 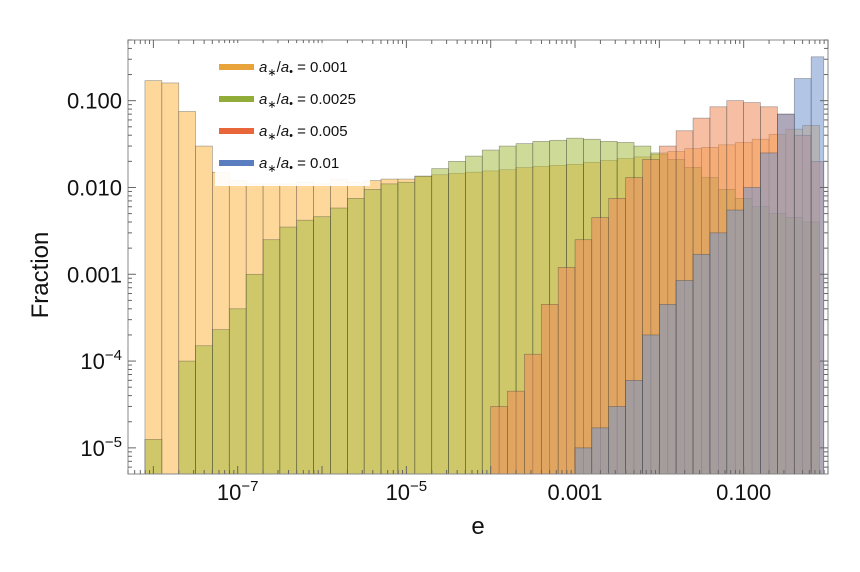 I want to click on y-tick-label-4: 10⁻⁵, so click(x=101, y=447).